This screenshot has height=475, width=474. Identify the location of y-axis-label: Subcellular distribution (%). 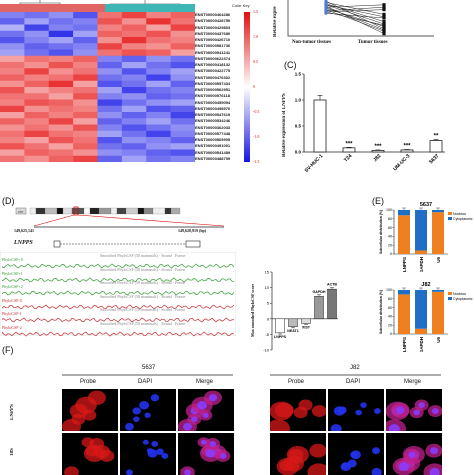
(381, 312).